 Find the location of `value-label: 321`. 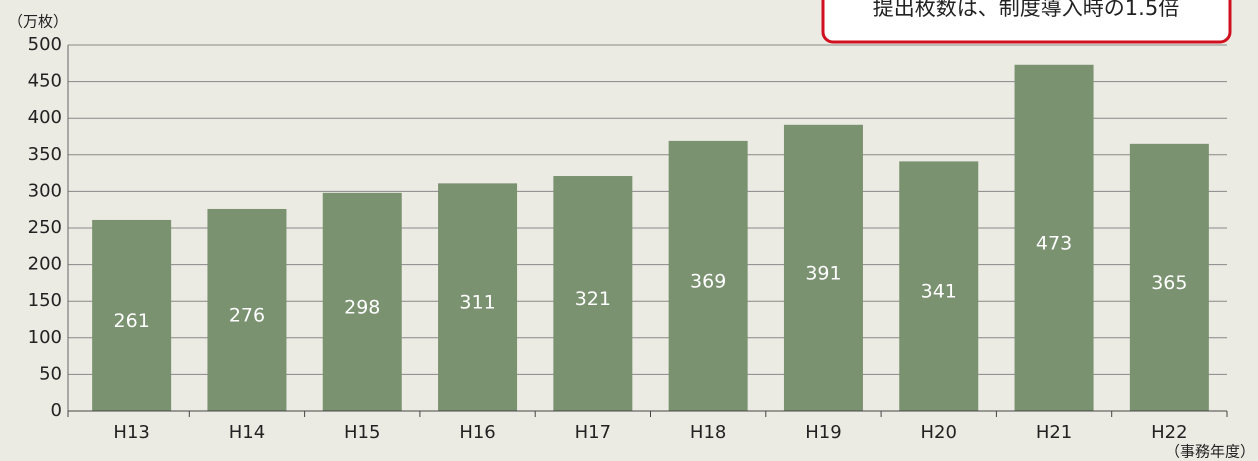

value-label: 321 is located at coordinates (593, 299).